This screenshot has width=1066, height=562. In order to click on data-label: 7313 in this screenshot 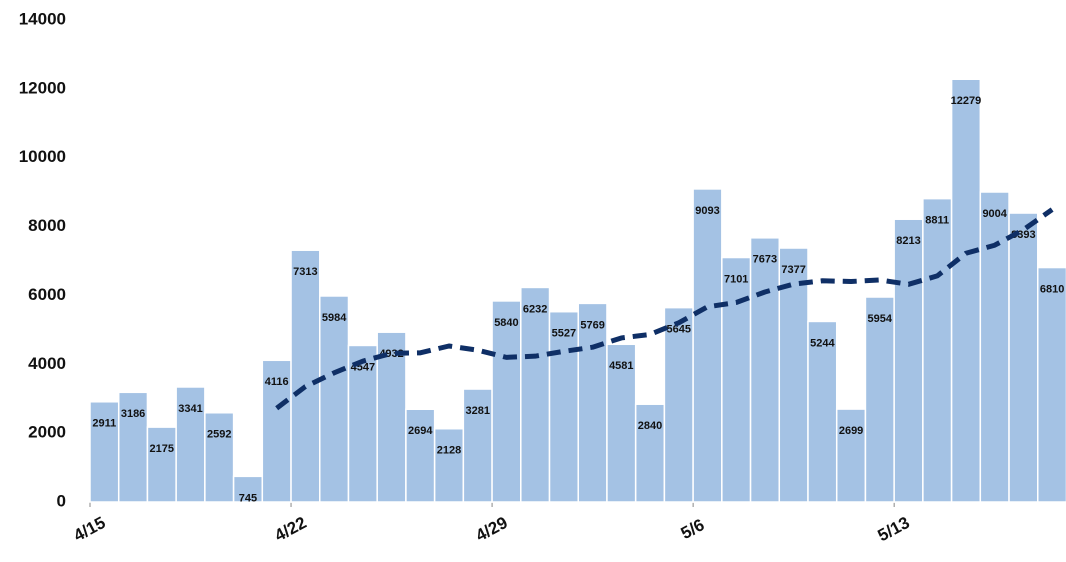, I will do `click(305, 272)`.